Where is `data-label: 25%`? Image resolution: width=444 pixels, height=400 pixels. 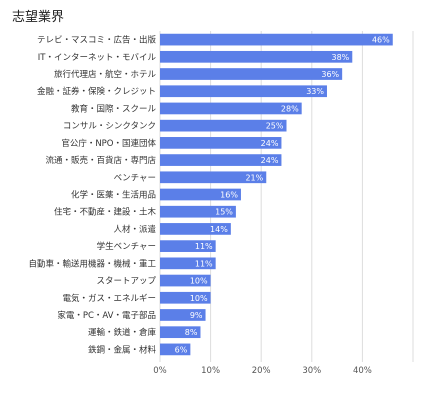 data-label: 25% is located at coordinates (275, 126).